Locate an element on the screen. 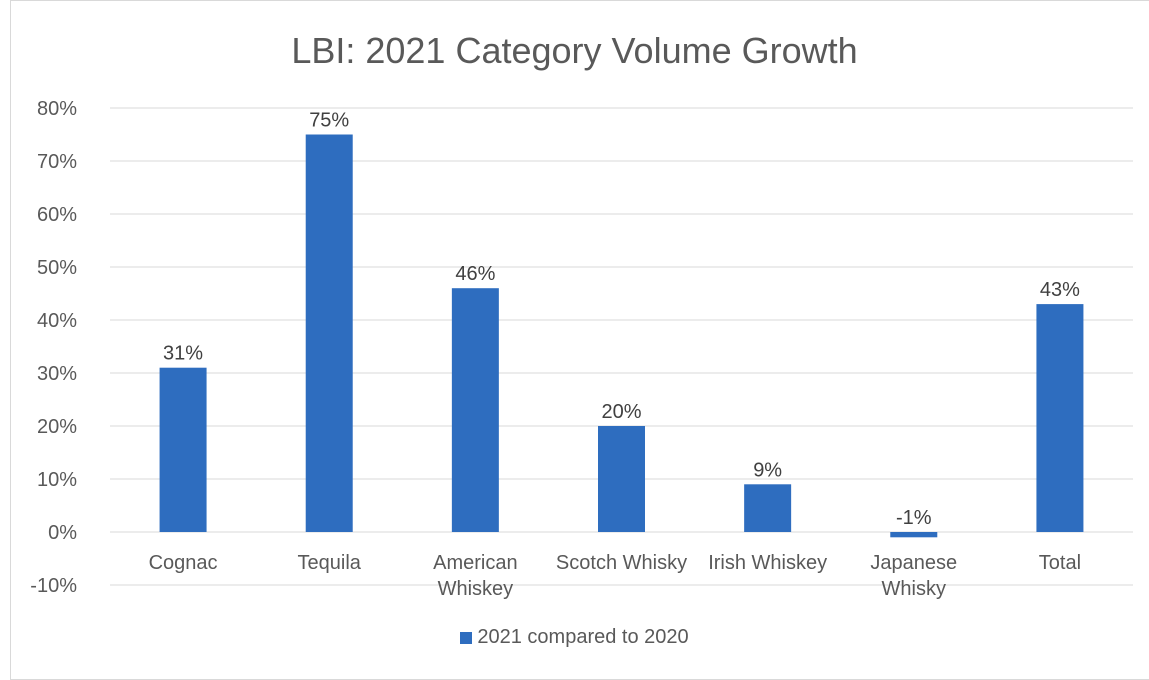 This screenshot has height=680, width=1149. data-label: 43% is located at coordinates (1060, 290).